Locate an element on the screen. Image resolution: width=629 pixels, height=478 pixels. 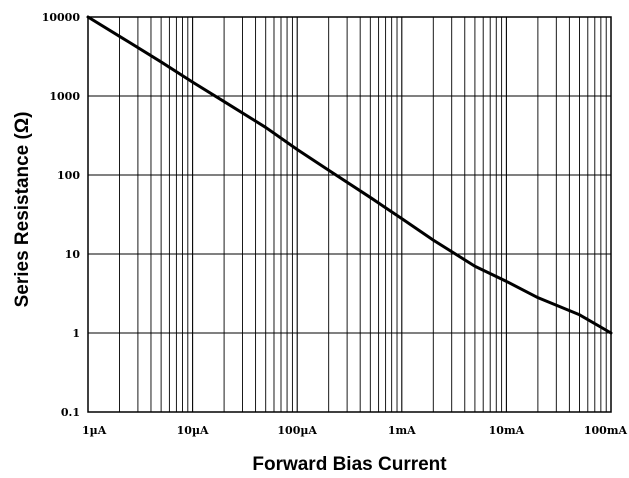
x-tick-label: 1µA is located at coordinates (94, 430).